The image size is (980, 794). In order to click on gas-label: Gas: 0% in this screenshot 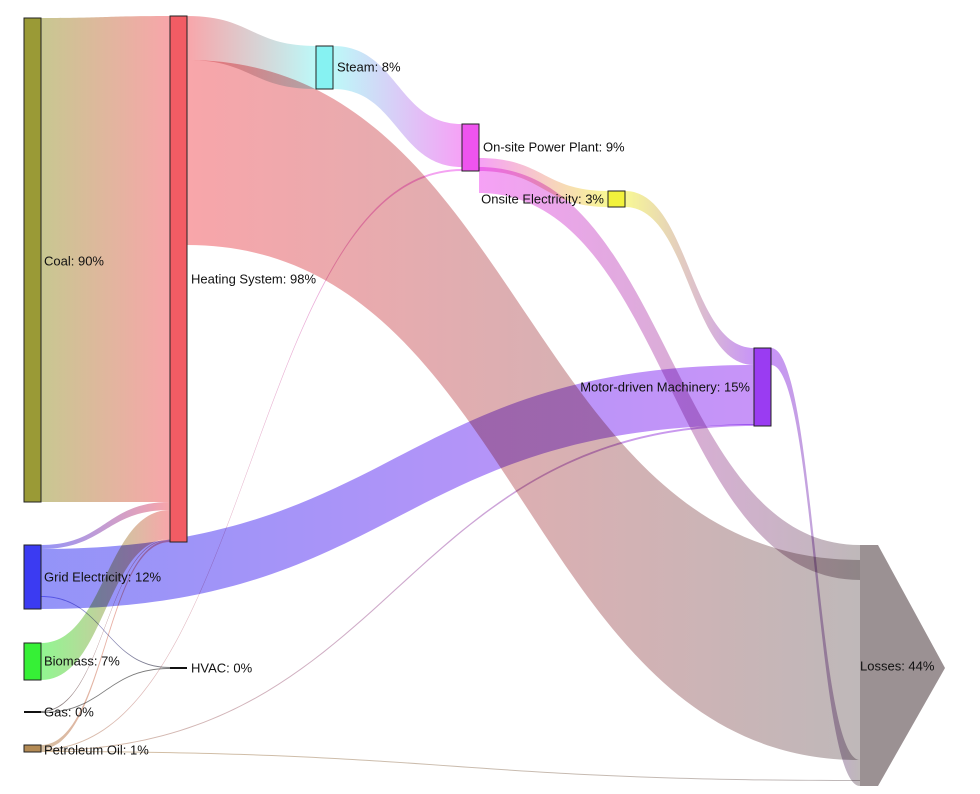, I will do `click(69, 711)`.